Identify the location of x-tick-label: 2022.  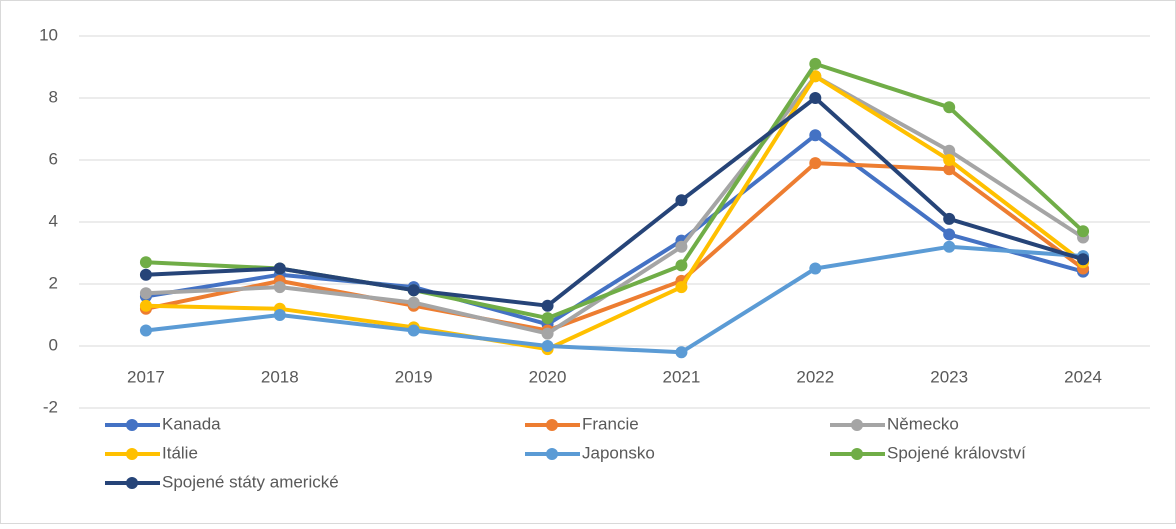
(815, 376).